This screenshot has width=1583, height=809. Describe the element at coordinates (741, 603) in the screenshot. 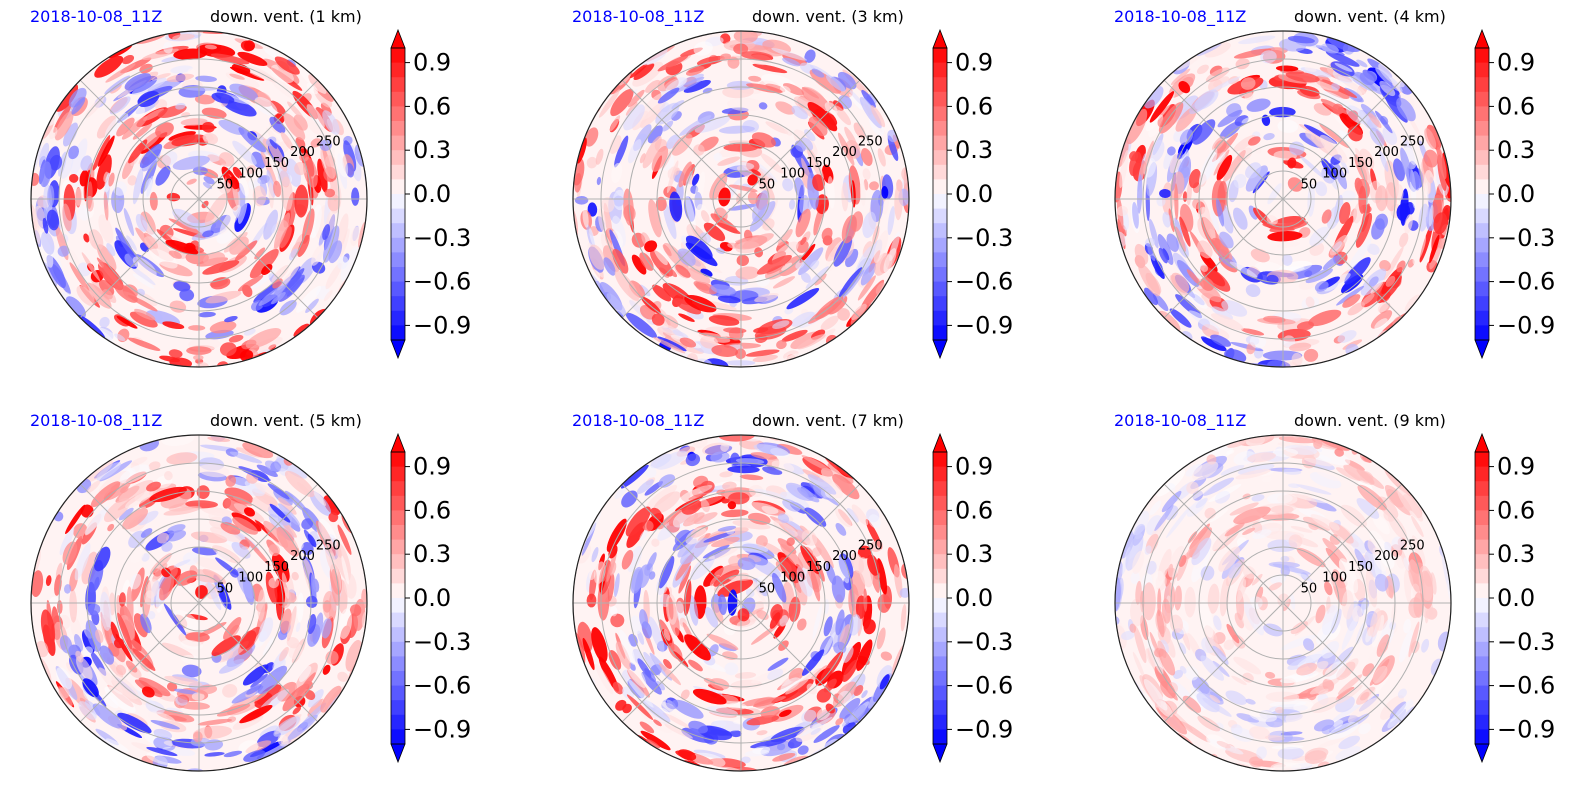

I see `plot-boundary` at that location.